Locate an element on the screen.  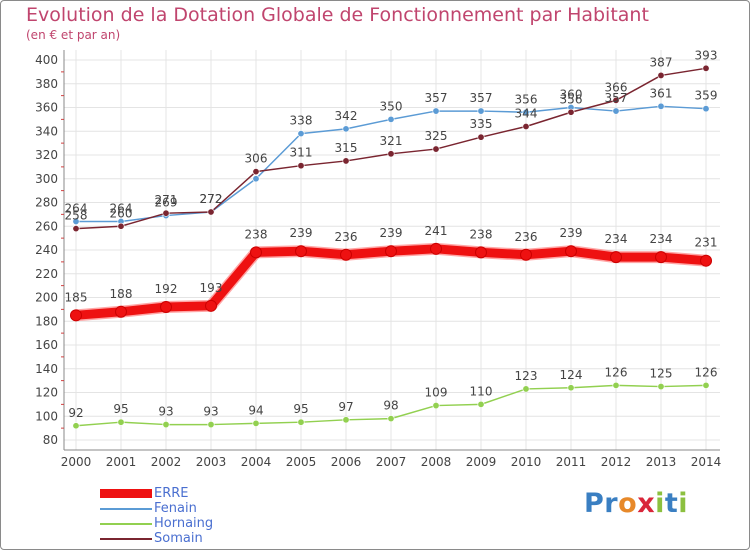
y-tick-label: 280 is located at coordinates (46, 203).